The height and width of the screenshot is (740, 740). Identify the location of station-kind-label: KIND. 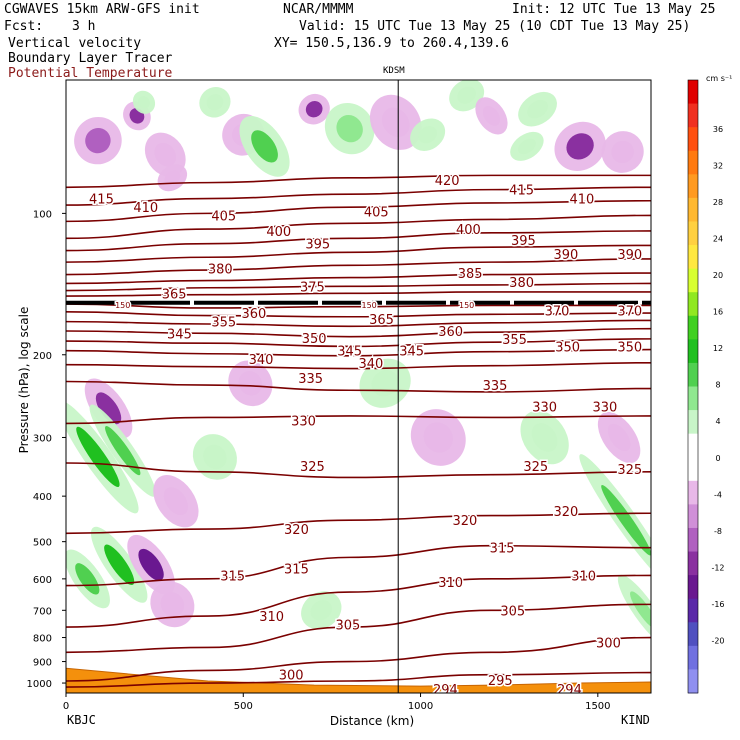
(635, 720).